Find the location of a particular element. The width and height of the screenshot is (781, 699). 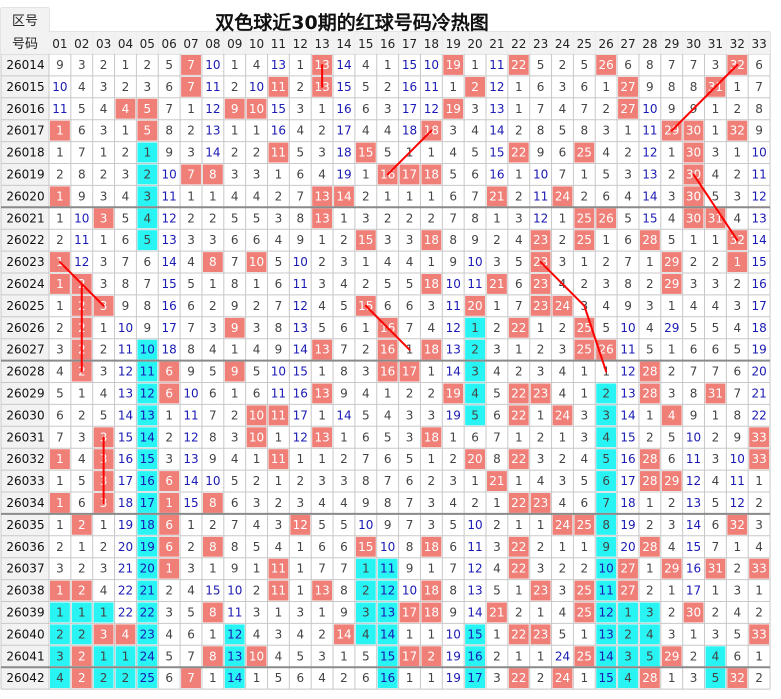

omission-value: 21 is located at coordinates (125, 569).